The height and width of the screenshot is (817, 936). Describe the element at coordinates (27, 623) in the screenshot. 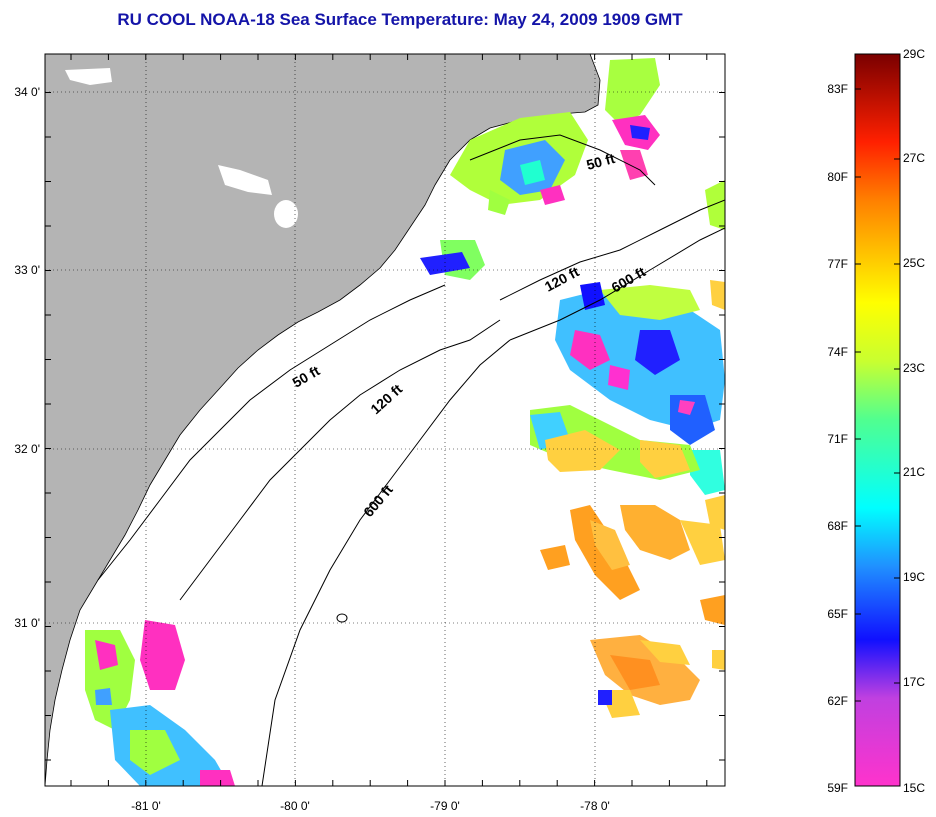

I see `lat-label: 31 0'` at that location.